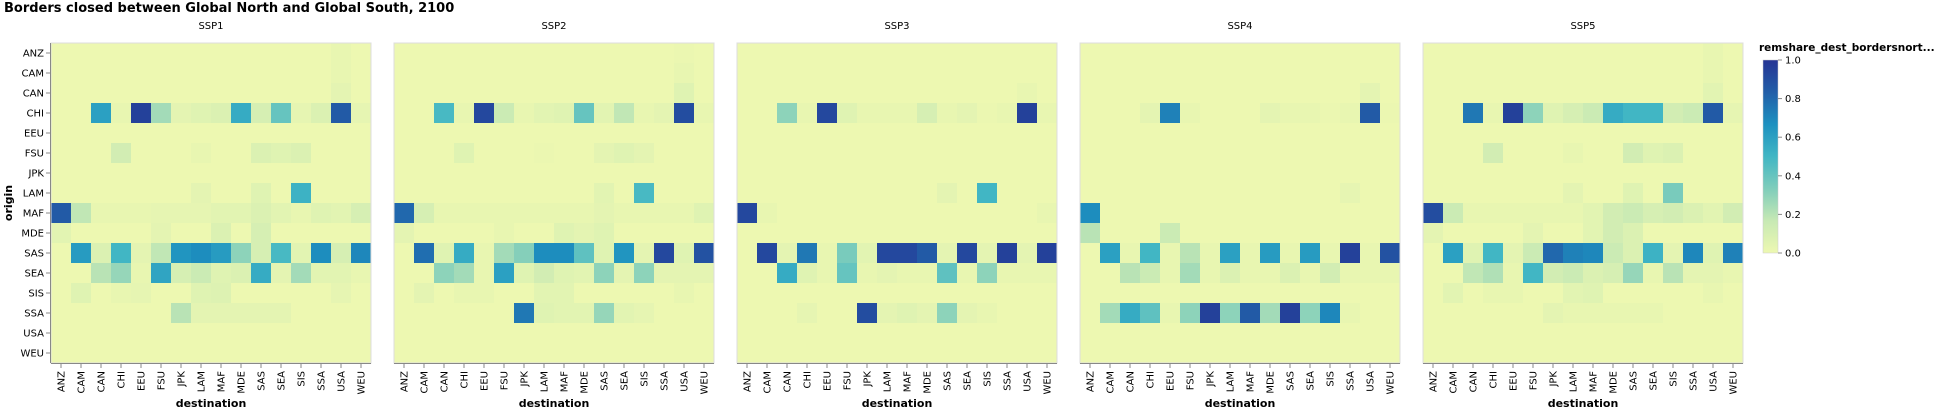 This screenshot has width=1936, height=414. I want to click on x-tick-label: WEU, so click(1048, 383).